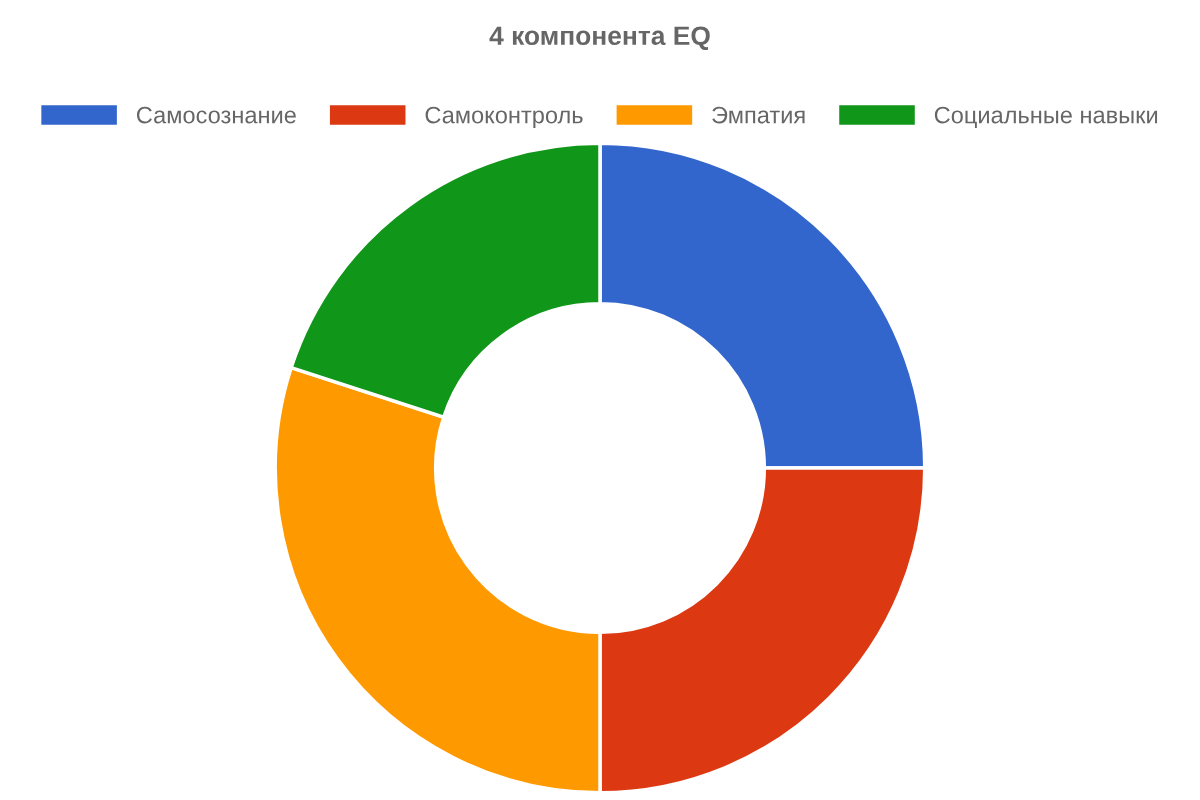 This screenshot has height=800, width=1200. What do you see at coordinates (216, 115) in the screenshot?
I see `legend-label: Самосознание` at bounding box center [216, 115].